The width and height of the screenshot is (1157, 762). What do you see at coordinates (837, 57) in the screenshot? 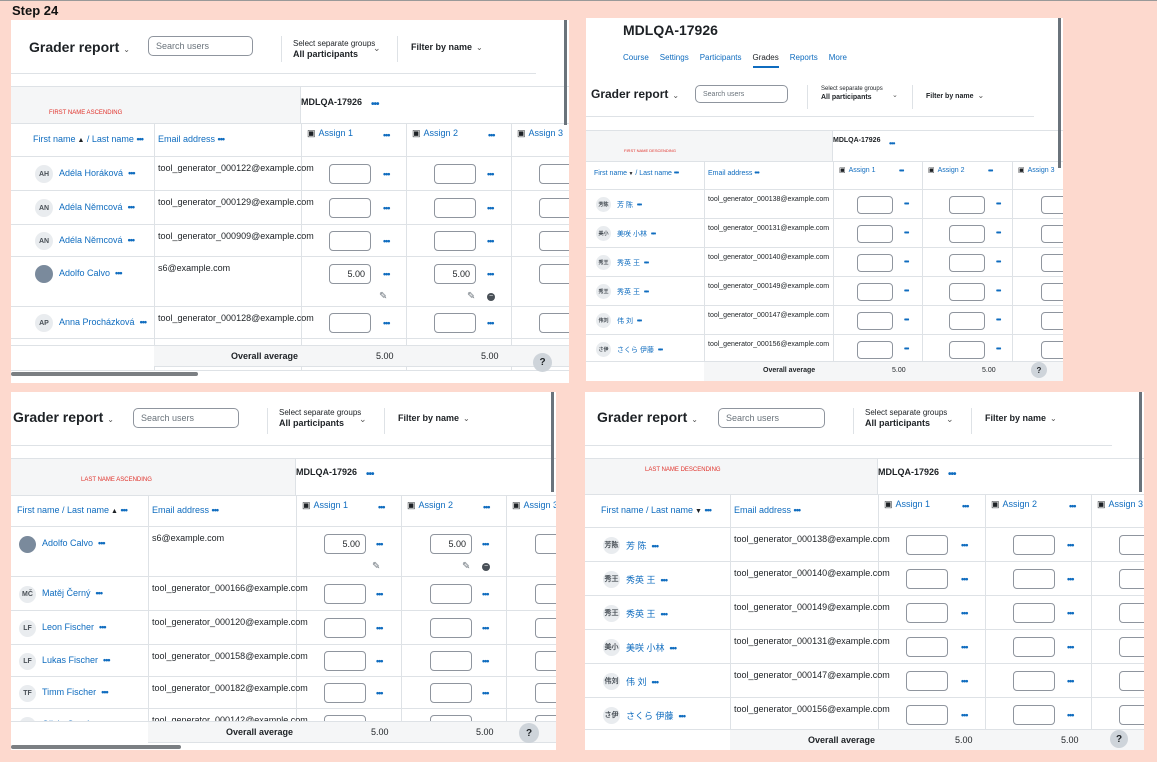
I see `nav-more: More` at bounding box center [837, 57].